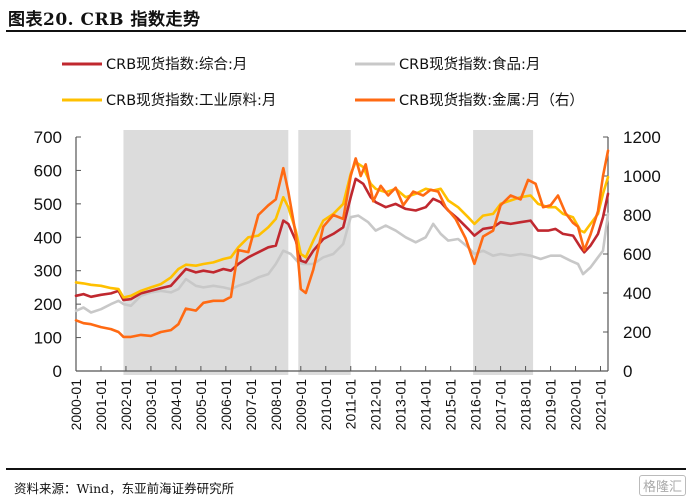  Describe the element at coordinates (637, 293) in the screenshot. I see `y-tick-label-right: 400` at that location.